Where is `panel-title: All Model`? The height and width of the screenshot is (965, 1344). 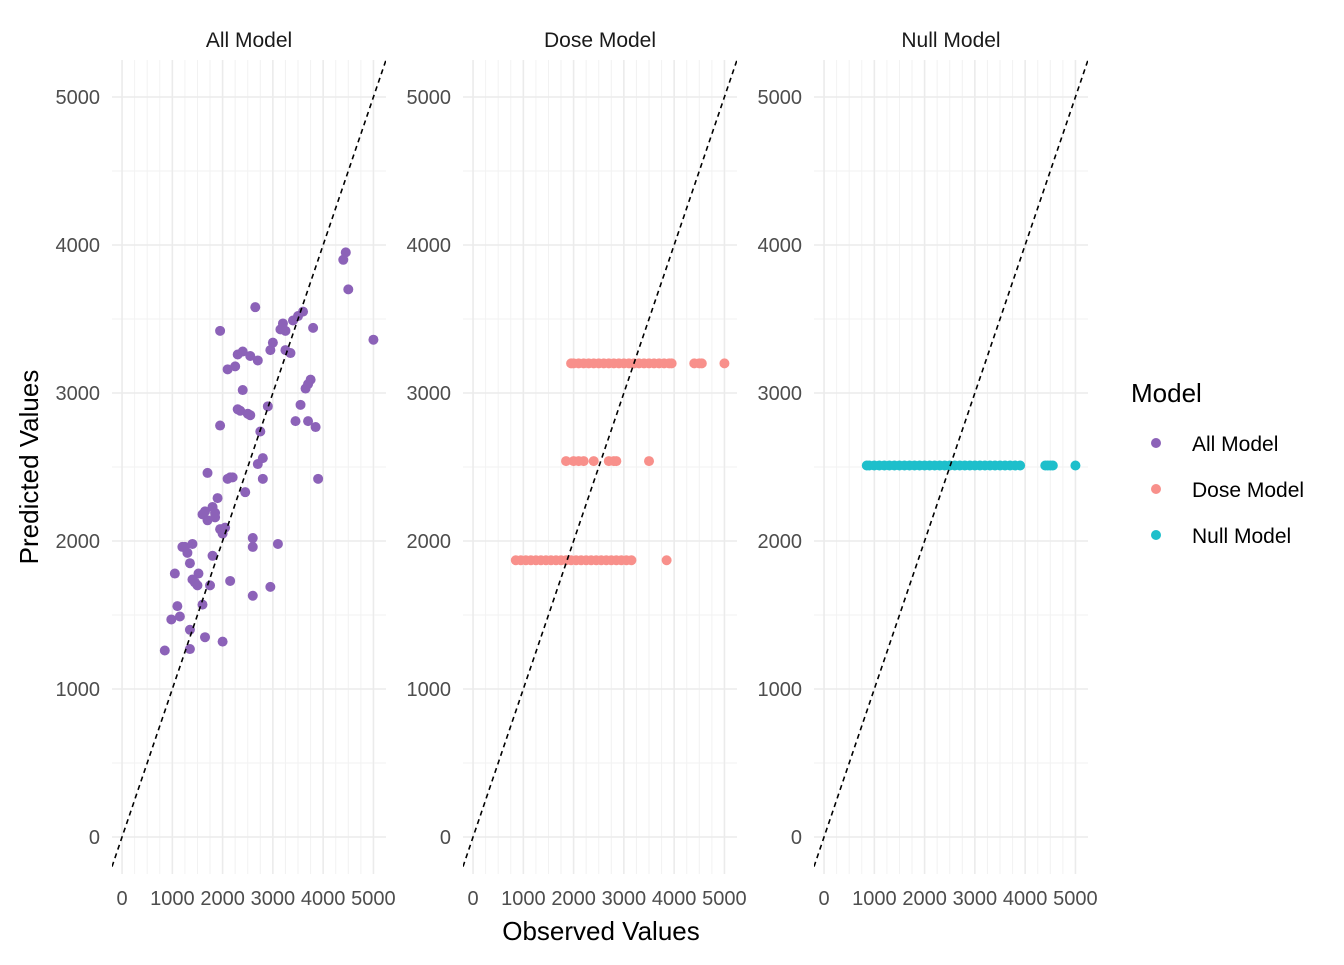 panel-title: All Model is located at coordinates (249, 40).